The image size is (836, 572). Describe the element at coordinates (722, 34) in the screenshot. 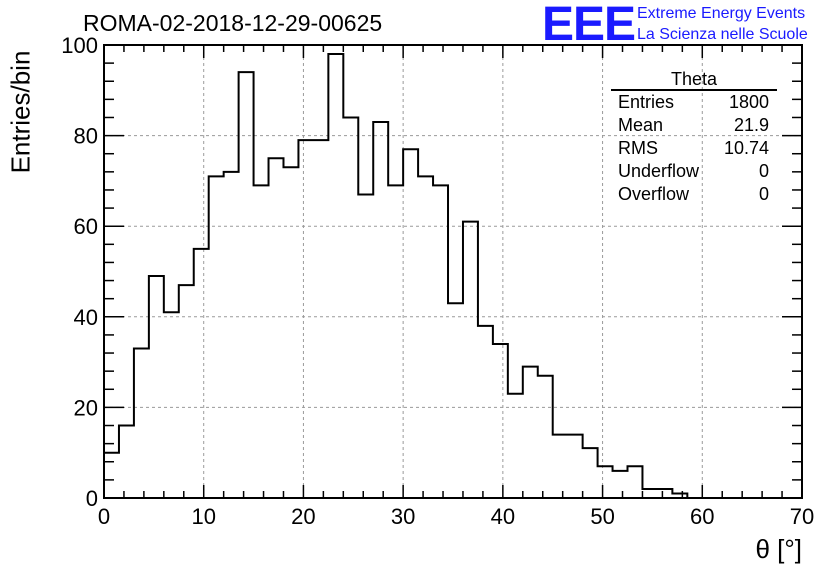

I see `logo-line-2: La Scienza nelle Scuole` at that location.